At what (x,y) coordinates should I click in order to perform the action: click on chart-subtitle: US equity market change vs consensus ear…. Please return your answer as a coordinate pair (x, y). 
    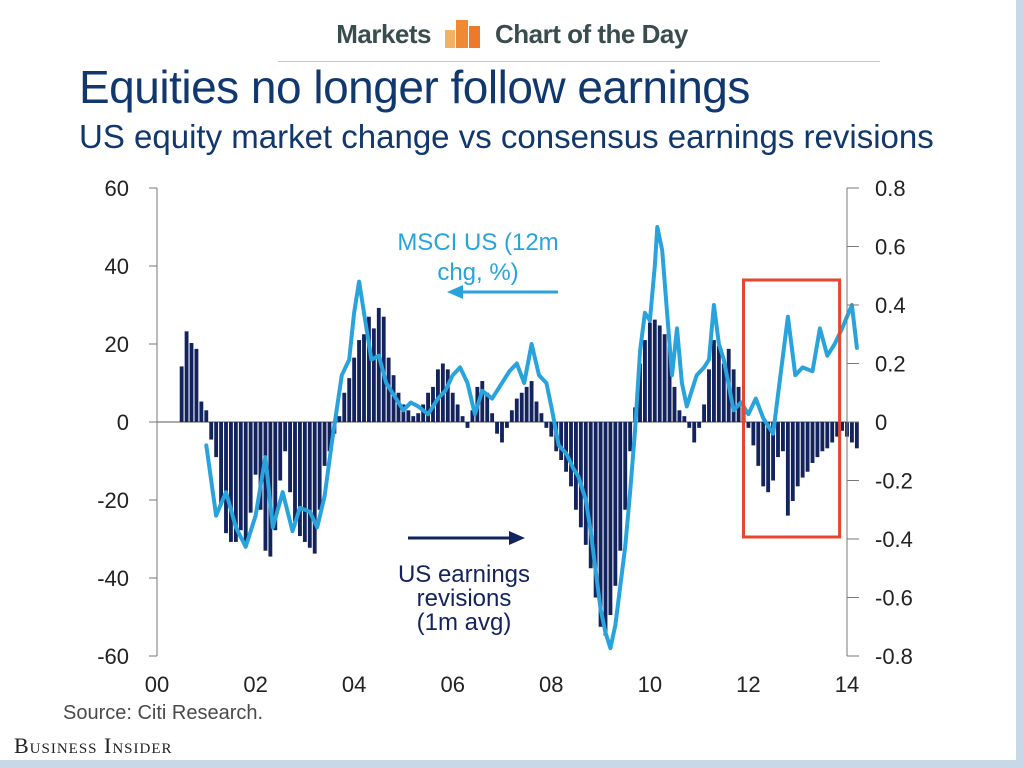
    Looking at the image, I should click on (506, 136).